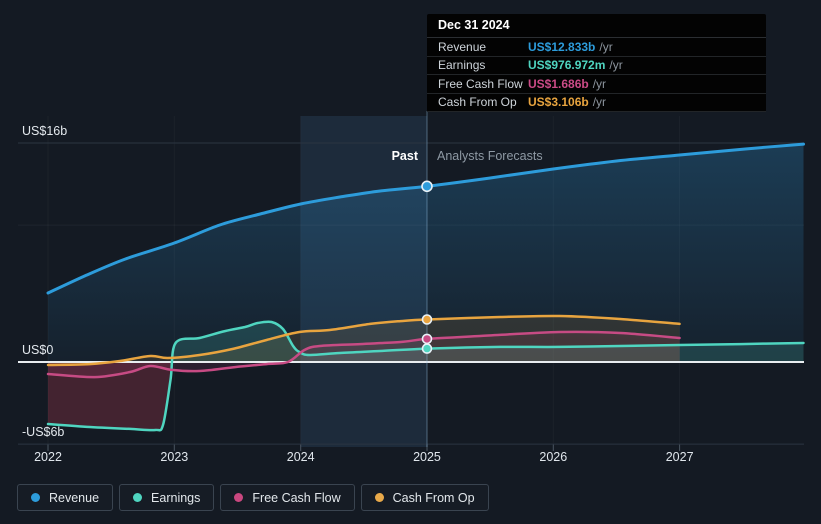 Image resolution: width=821 pixels, height=524 pixels. What do you see at coordinates (239, 497) in the screenshot?
I see `legend-dot-free-cash-flow-icon` at bounding box center [239, 497].